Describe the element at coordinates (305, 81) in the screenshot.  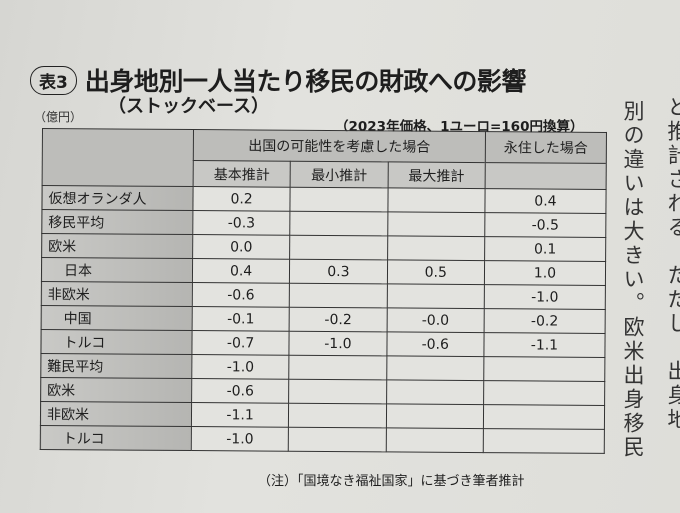
I see `table-title: 出身地別一人当たり移民の財政への影響` at that location.